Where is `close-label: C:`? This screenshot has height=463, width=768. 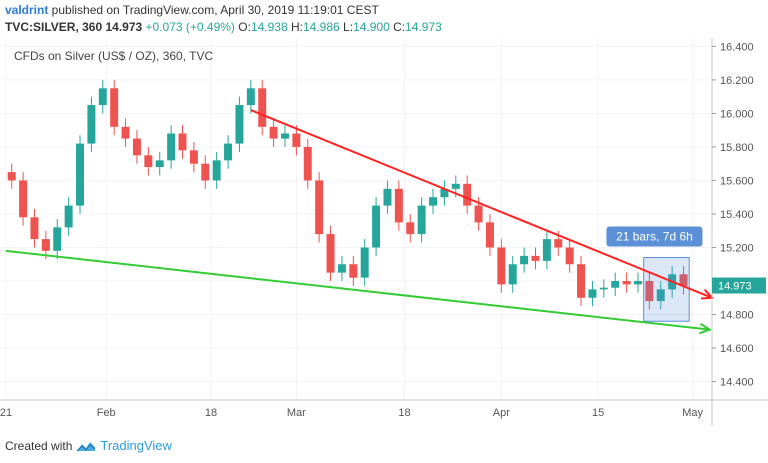 close-label: C: is located at coordinates (399, 27).